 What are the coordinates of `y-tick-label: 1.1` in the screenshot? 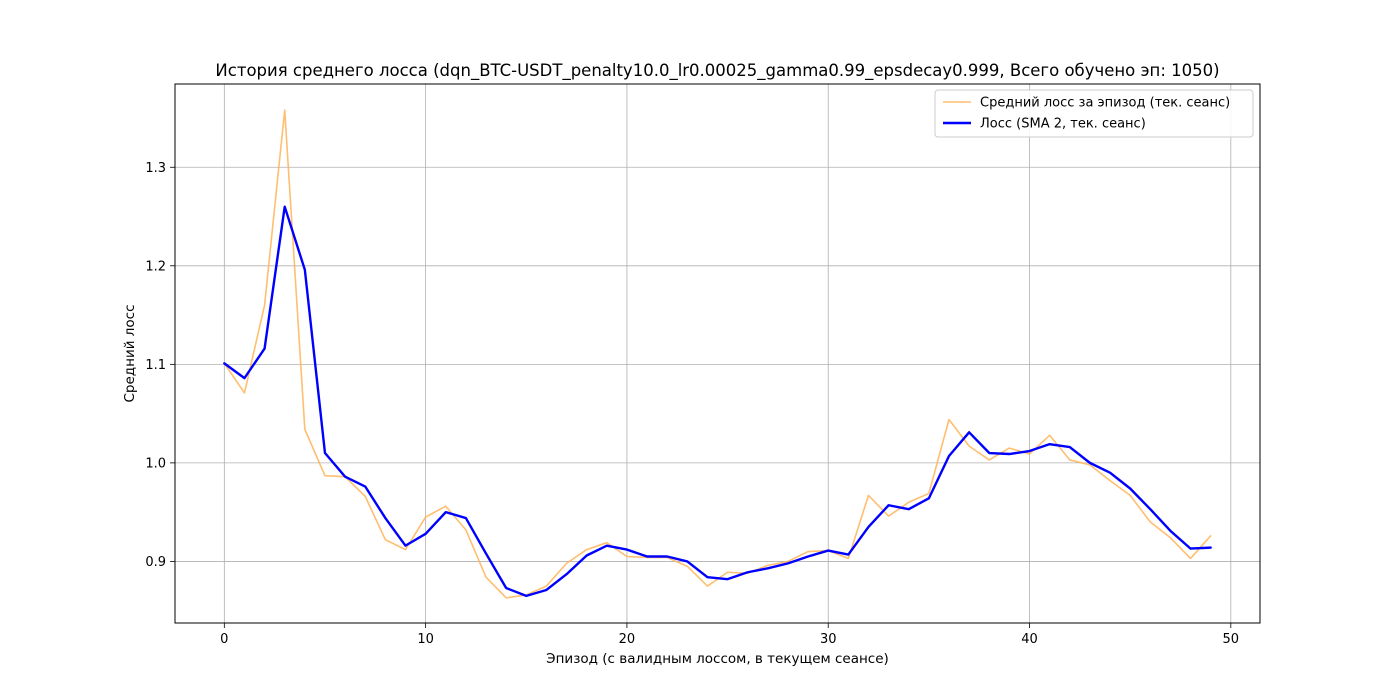 It's located at (155, 365).